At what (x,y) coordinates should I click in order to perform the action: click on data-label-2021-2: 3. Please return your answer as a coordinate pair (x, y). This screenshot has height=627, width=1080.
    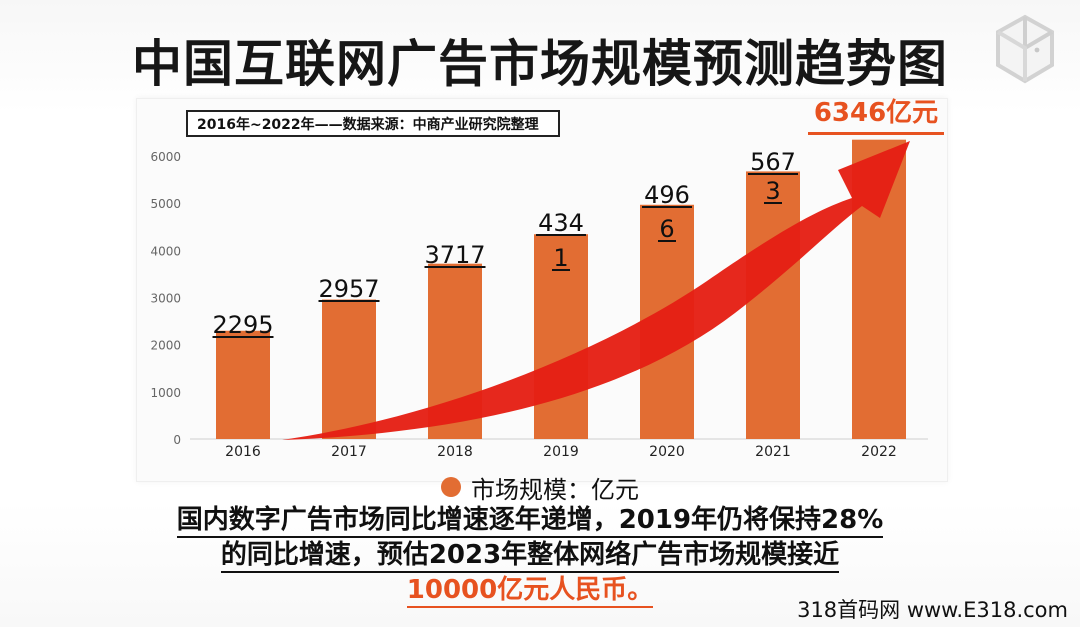
    Looking at the image, I should click on (772, 191).